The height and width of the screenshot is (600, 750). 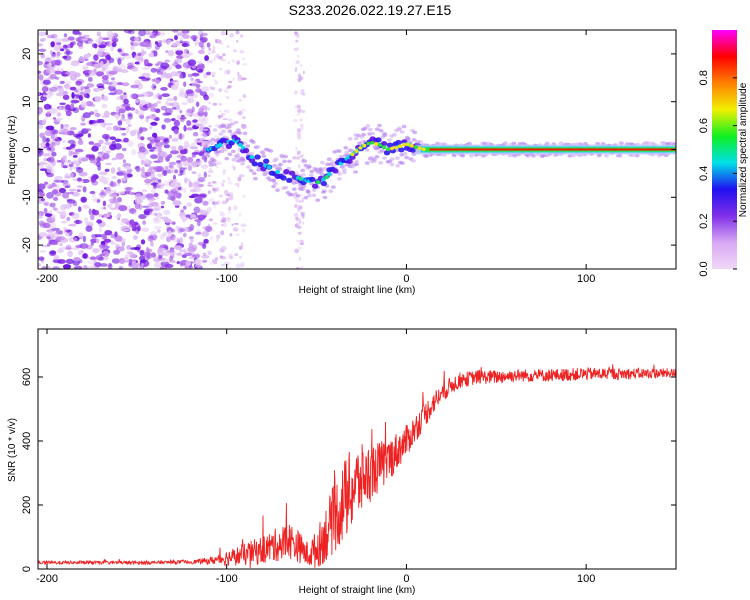 I want to click on spectrogram-ridge-bright, so click(x=403, y=144).